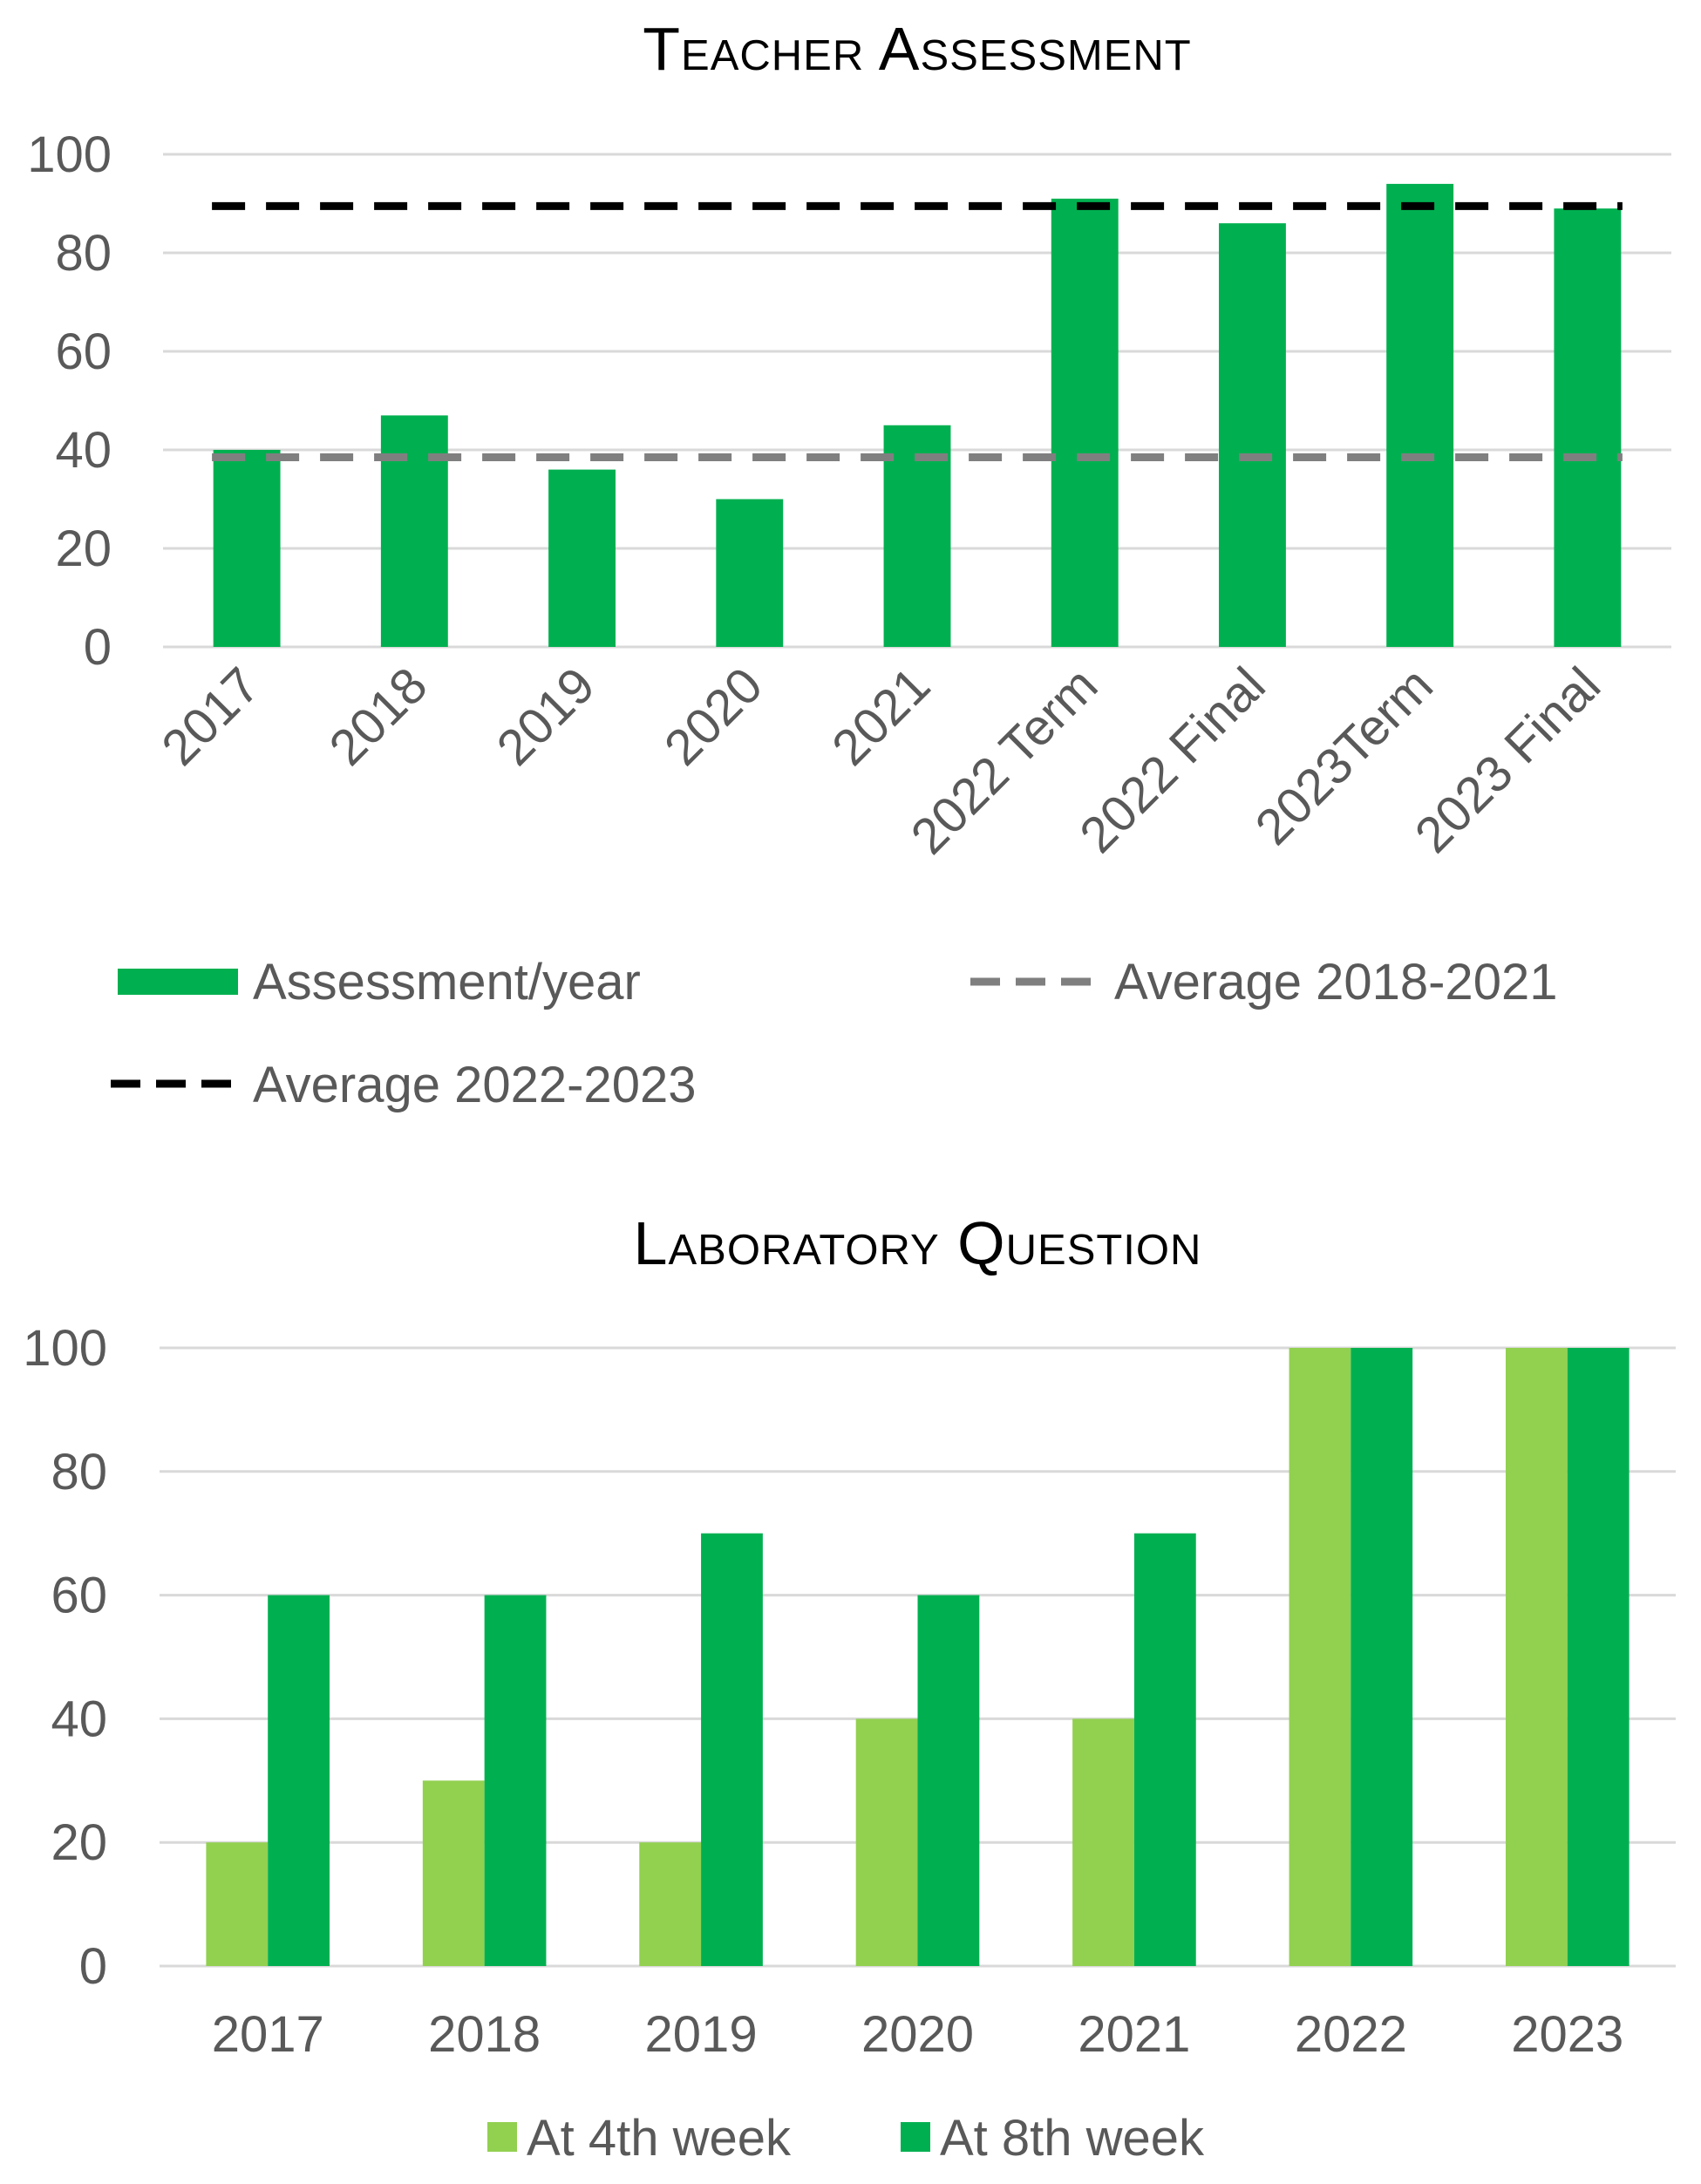 The width and height of the screenshot is (1701, 2184). I want to click on legend-label-4th-week: At 4th week, so click(660, 2138).